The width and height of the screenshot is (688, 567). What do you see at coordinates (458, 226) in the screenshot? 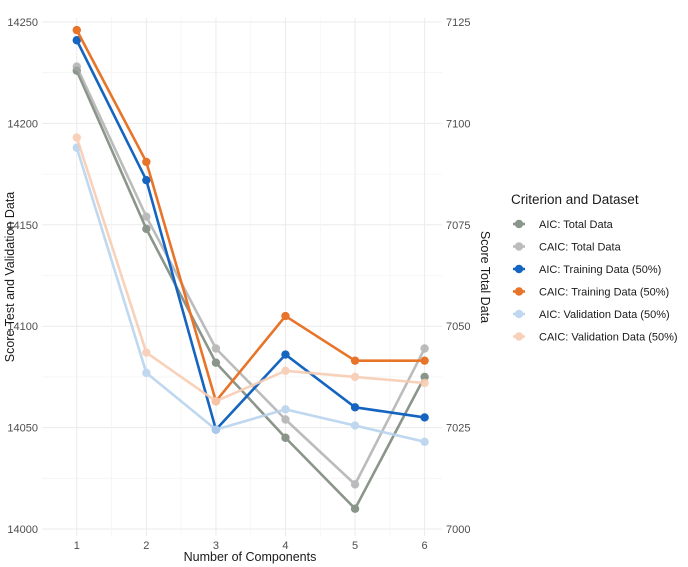
I see `y-right-tick-label: 7075` at bounding box center [458, 226].